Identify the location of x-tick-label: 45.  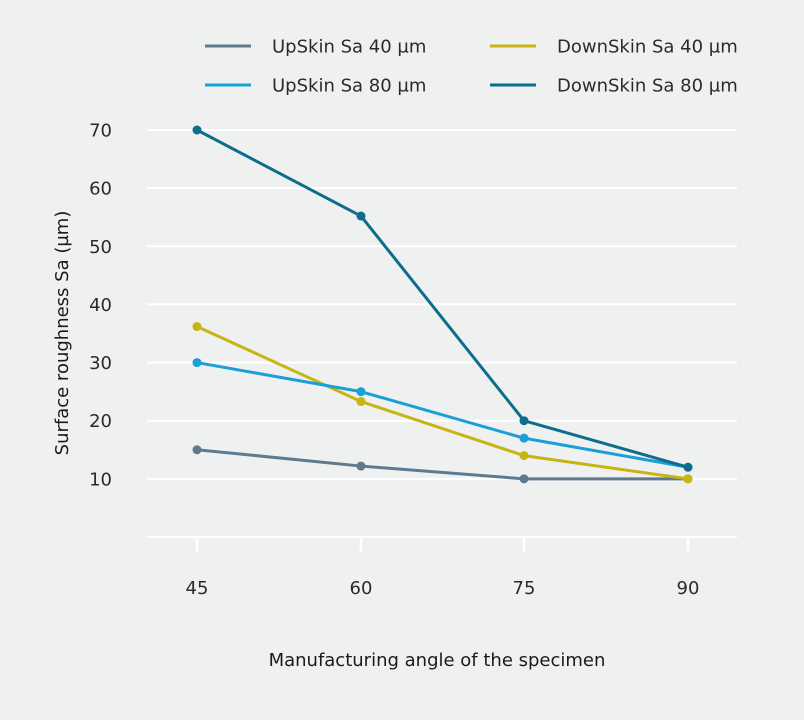
(197, 588).